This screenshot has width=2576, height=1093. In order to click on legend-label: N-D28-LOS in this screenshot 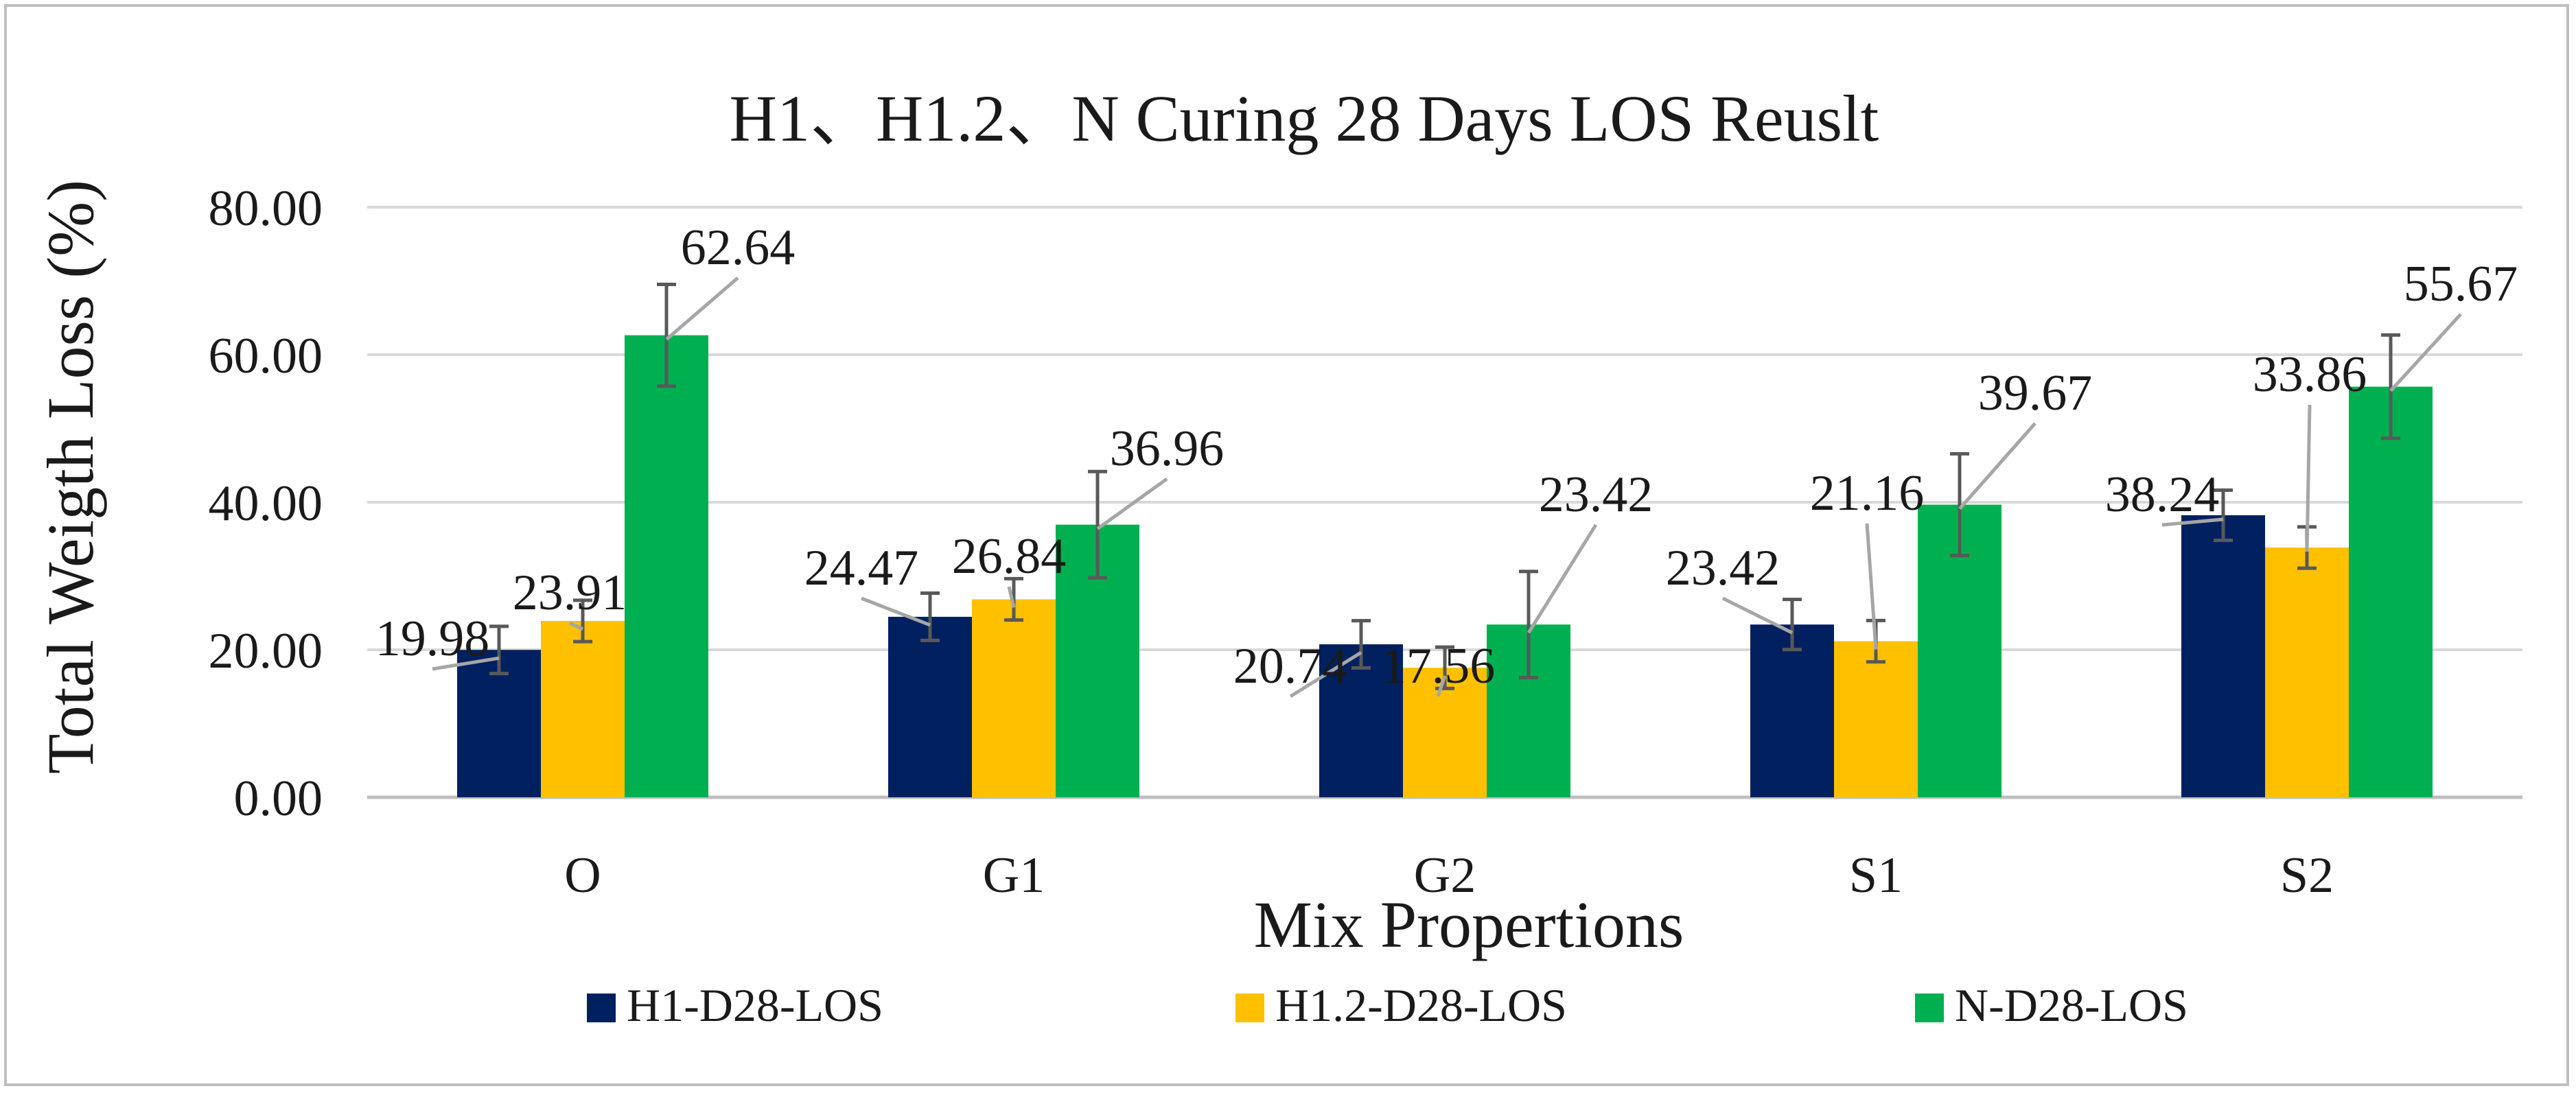, I will do `click(2071, 1005)`.